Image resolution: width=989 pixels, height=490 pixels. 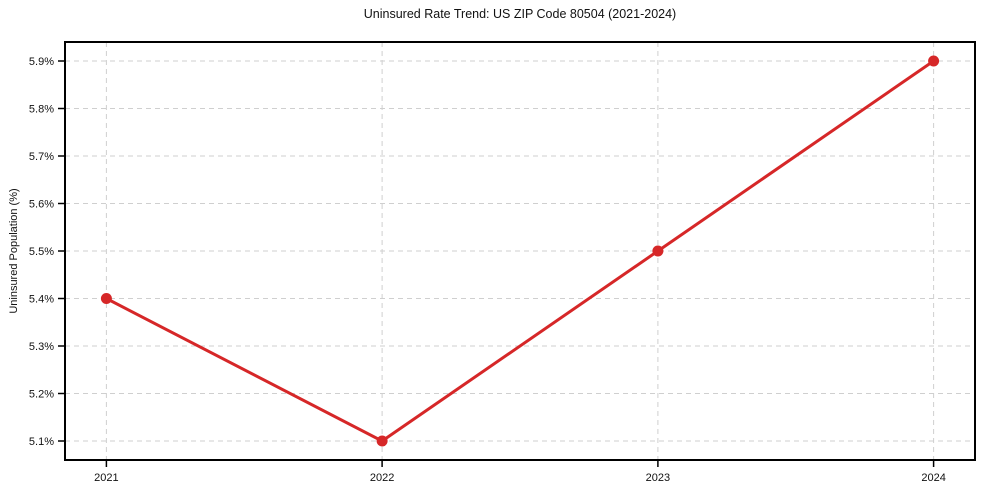 I want to click on y-tick-label: 5.4%, so click(x=41, y=300).